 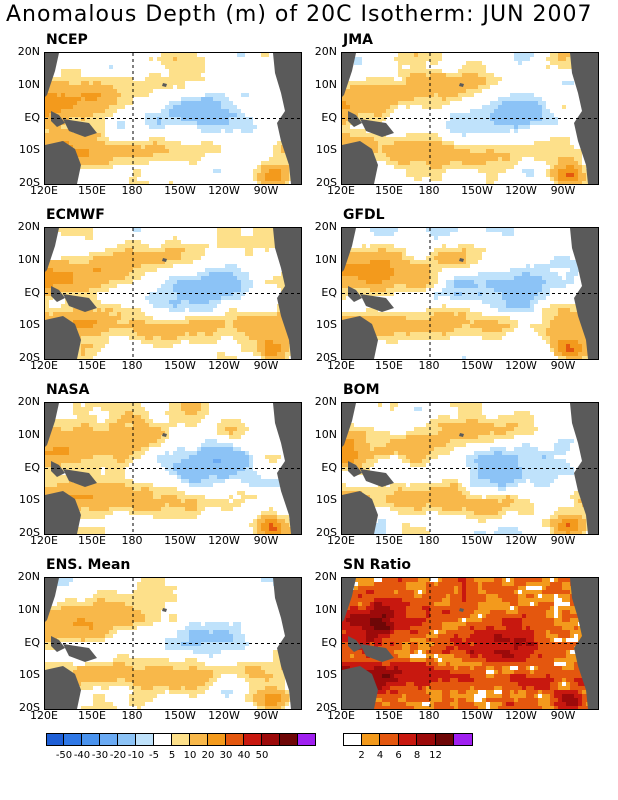 What do you see at coordinates (75, 215) in the screenshot?
I see `panel-title: ECMWF` at bounding box center [75, 215].